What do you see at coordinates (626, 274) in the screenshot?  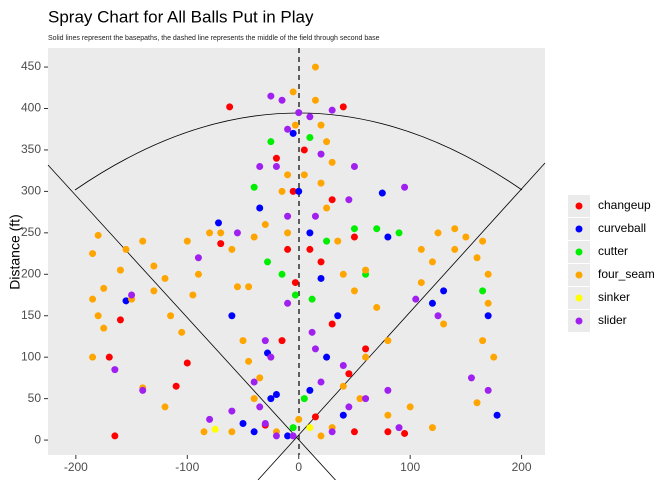 I see `legend-label: four_seam` at bounding box center [626, 274].